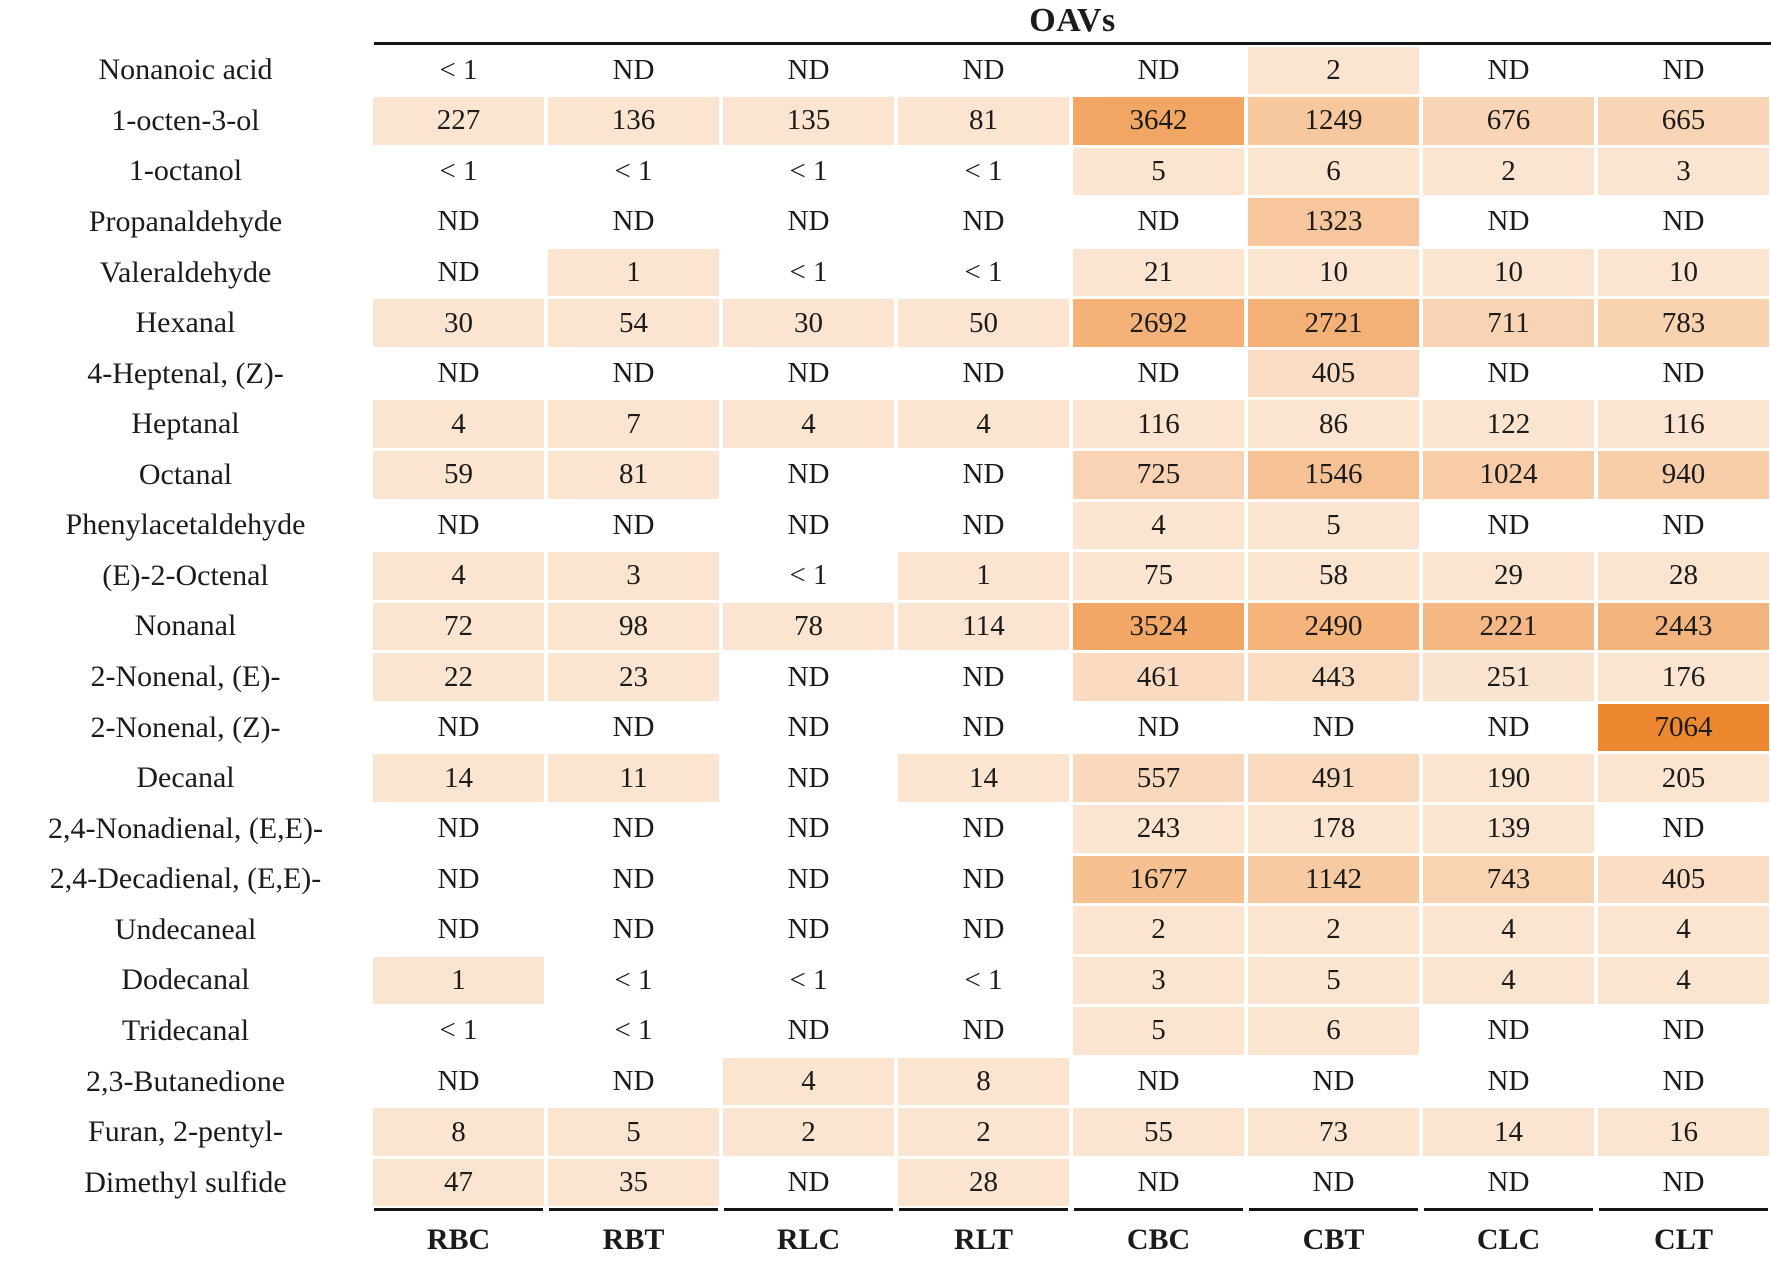 This screenshot has height=1266, width=1771. Describe the element at coordinates (1683, 576) in the screenshot. I see `oav-cell: 28` at that location.